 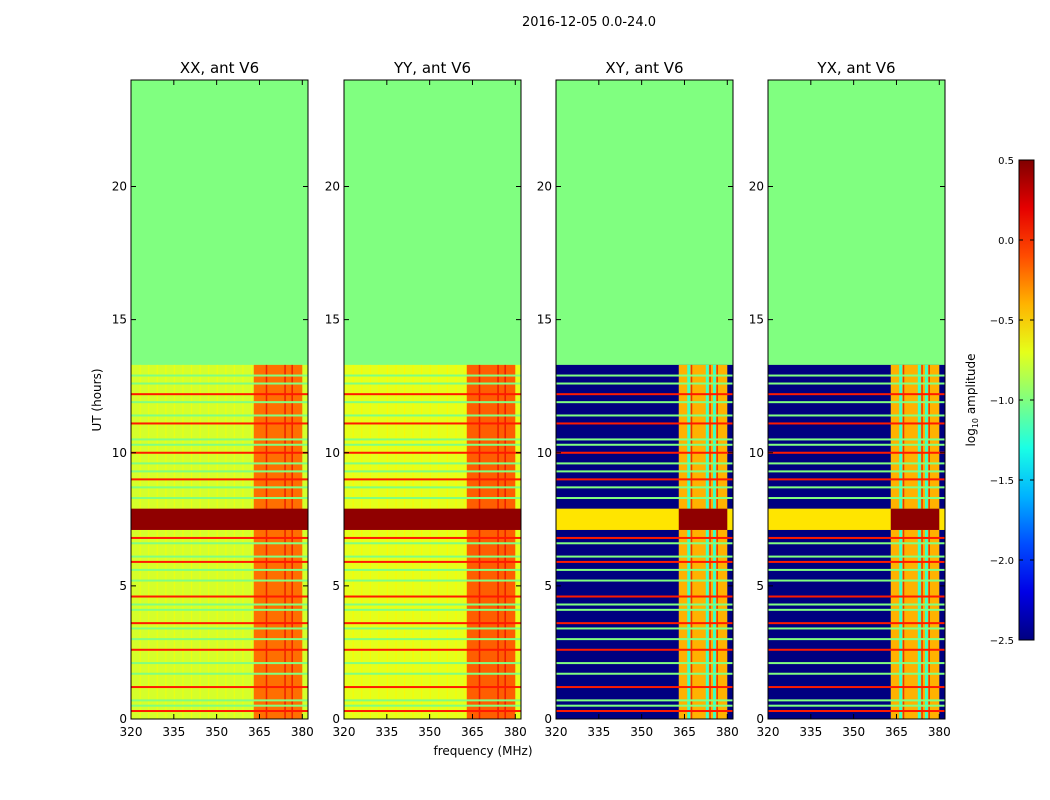 I want to click on y-tick-label: 20, so click(x=332, y=187).